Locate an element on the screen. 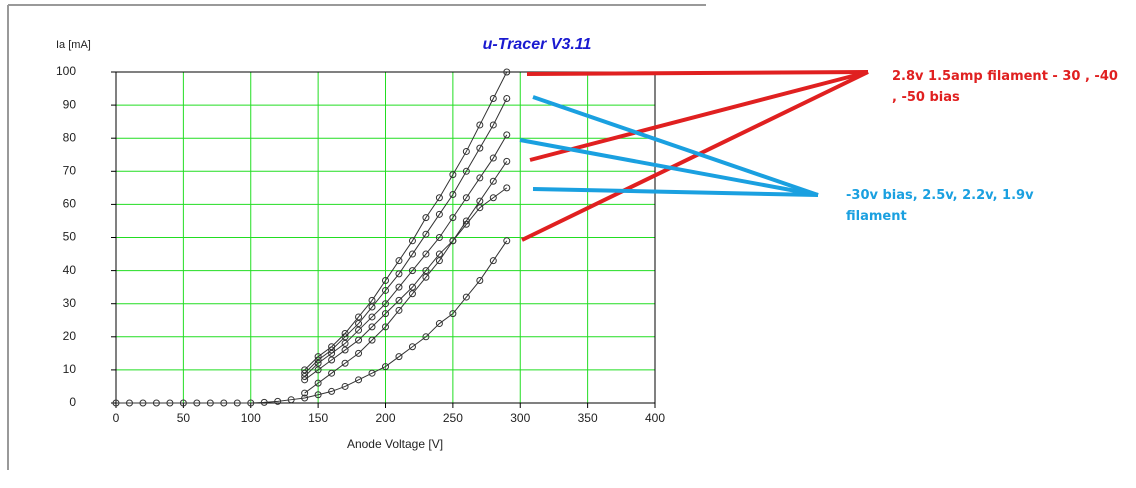  annotation: -30v bias, 2.5v, 2.2v, 1.9v filament is located at coordinates (940, 206).